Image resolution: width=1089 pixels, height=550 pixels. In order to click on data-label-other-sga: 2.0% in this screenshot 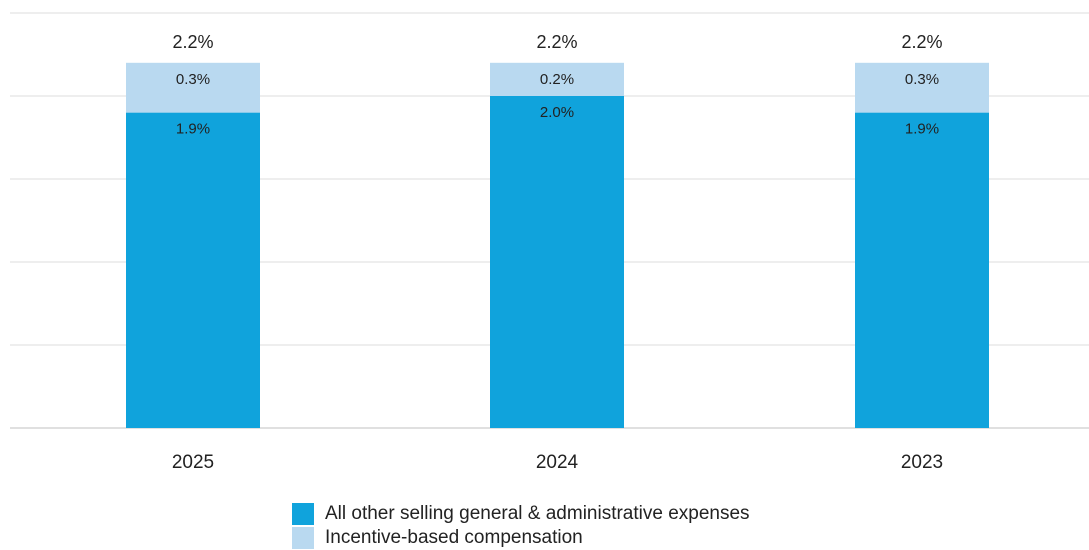, I will do `click(557, 112)`.